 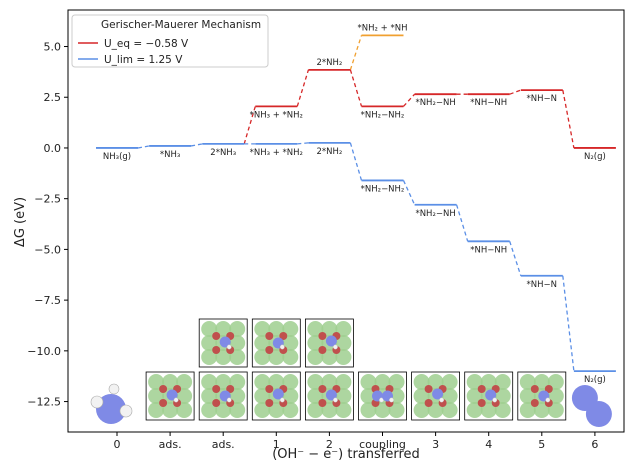 I want to click on level-label: 2*NH₃, so click(x=223, y=153).